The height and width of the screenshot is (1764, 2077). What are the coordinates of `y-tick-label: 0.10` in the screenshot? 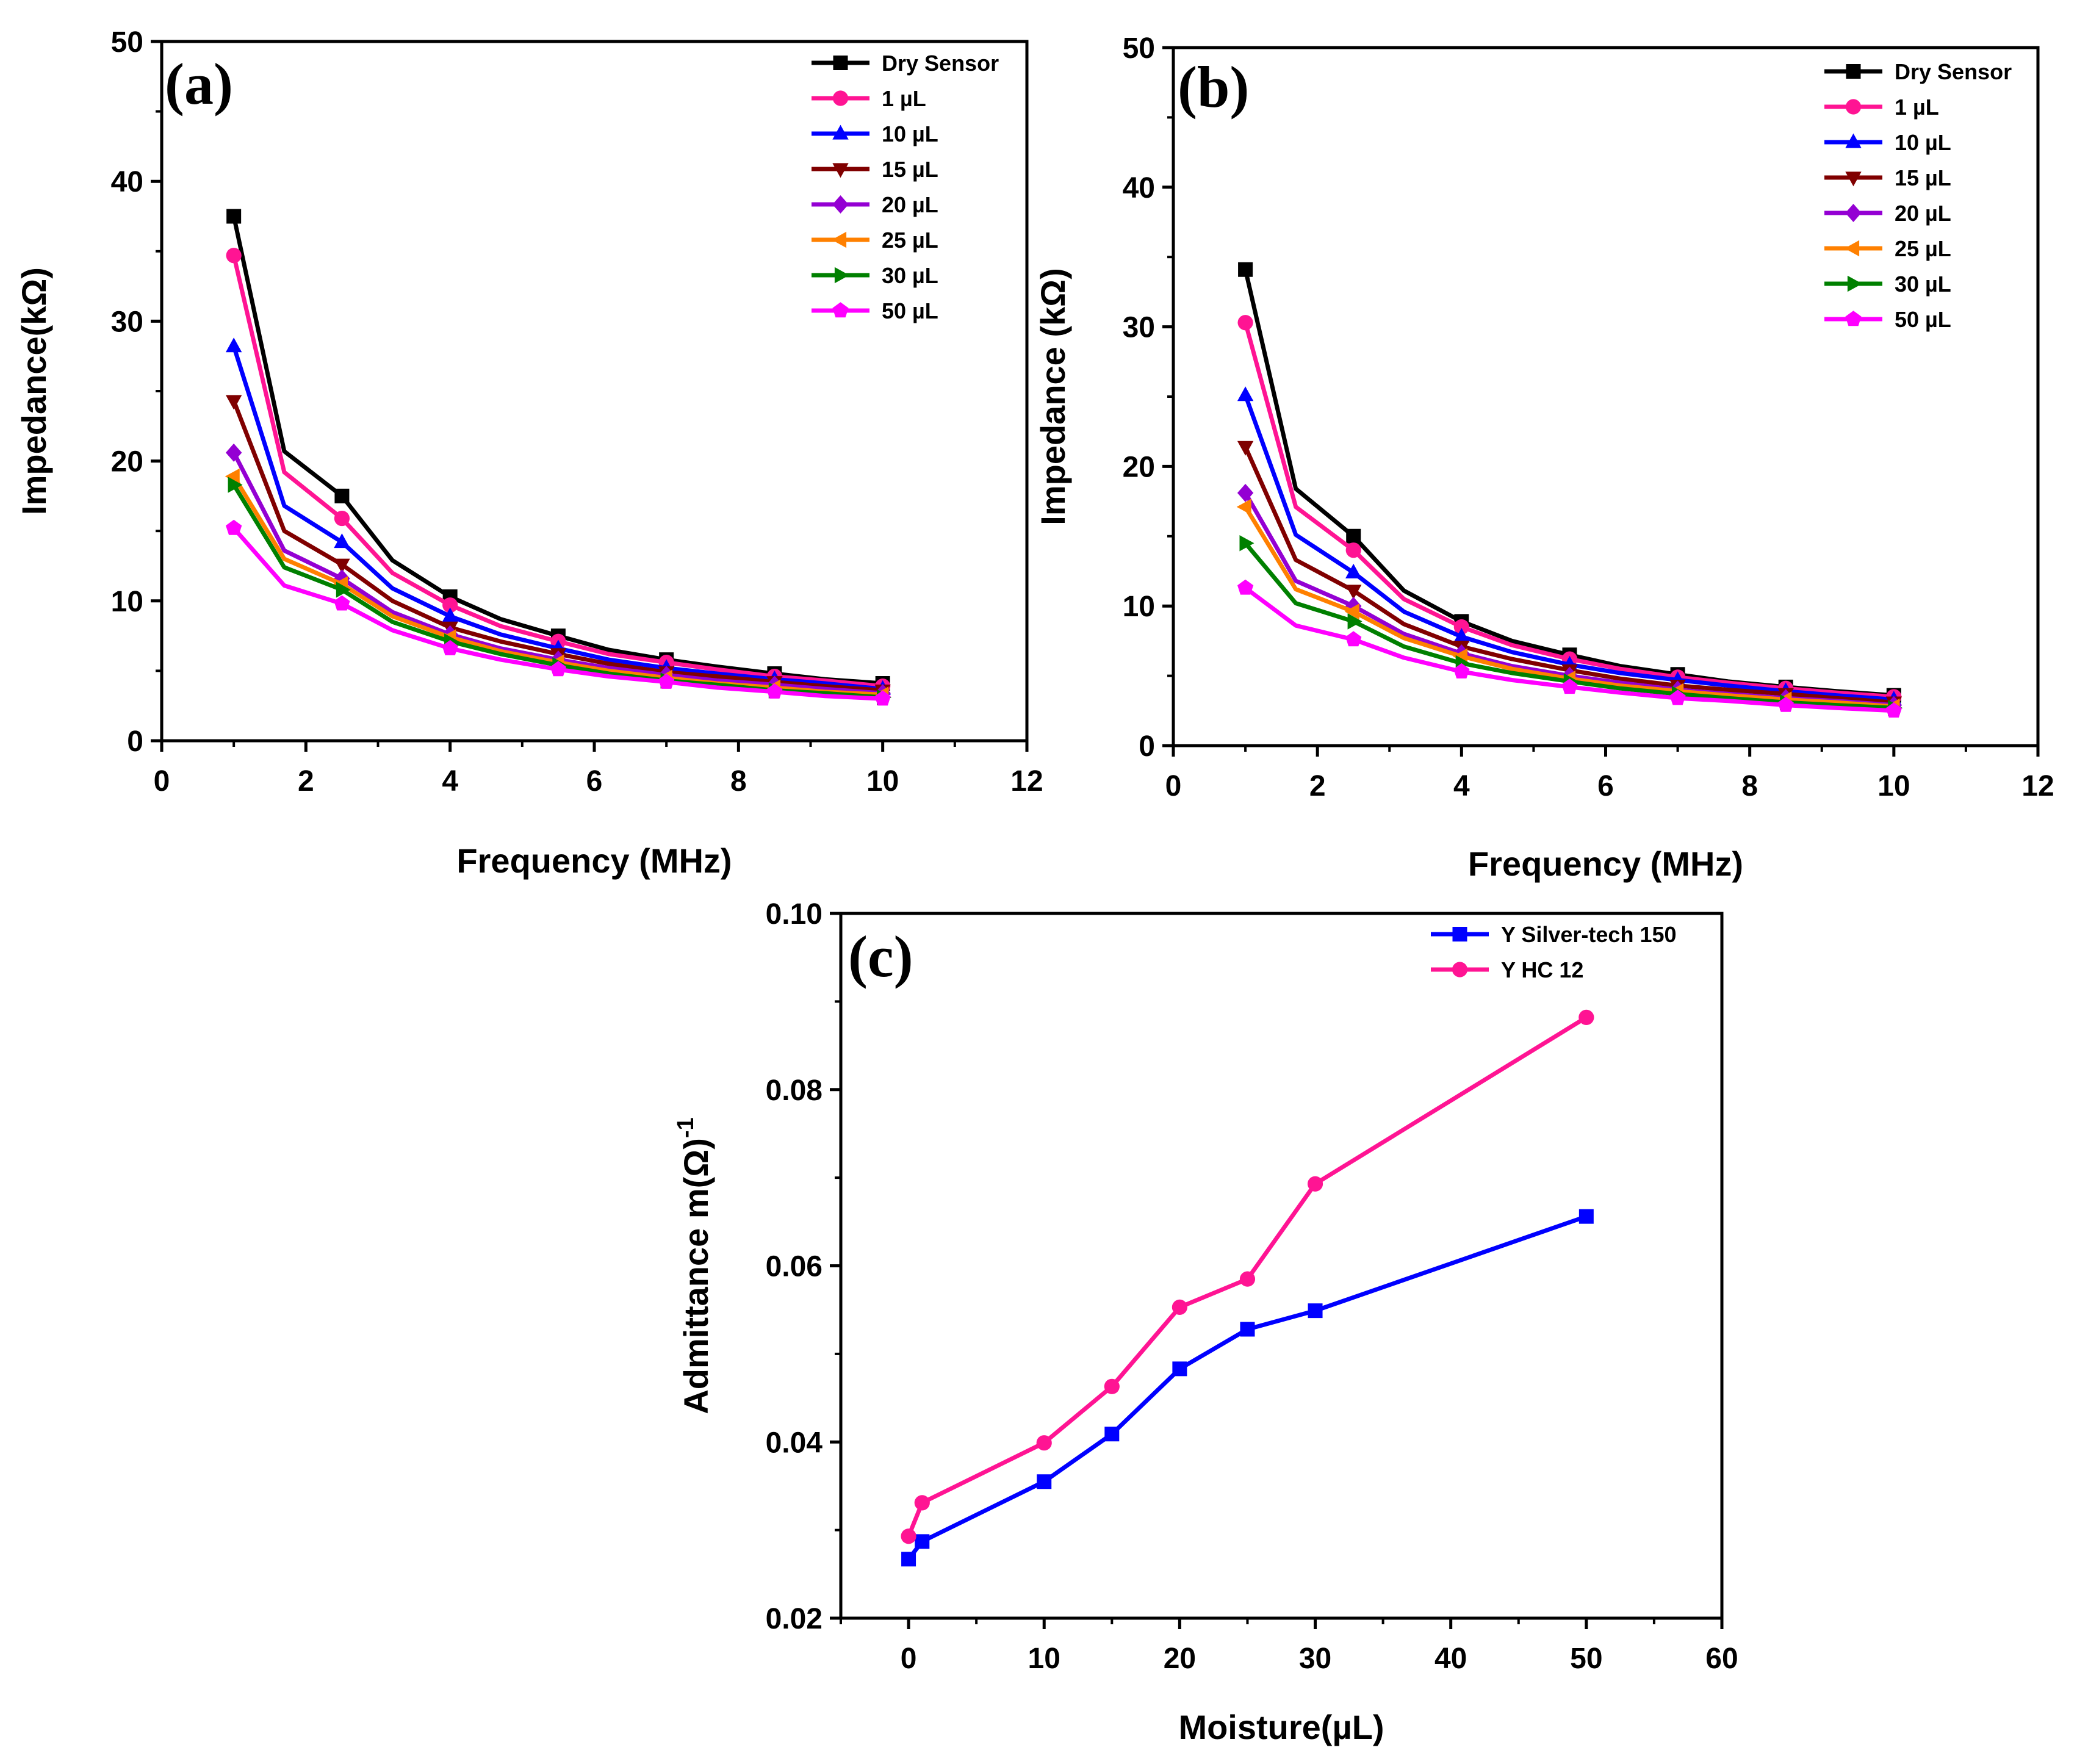 It's located at (794, 915).